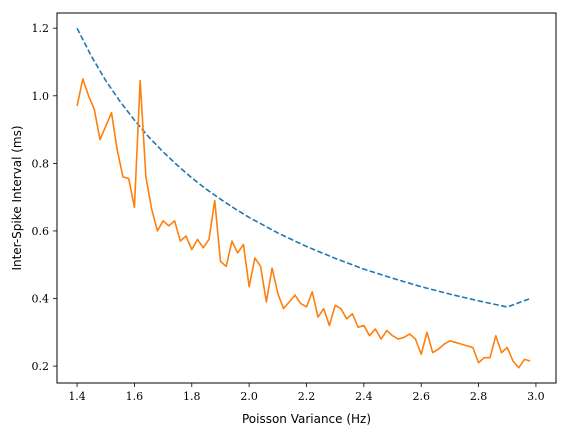  What do you see at coordinates (41, 28) in the screenshot?
I see `y-tick-label: 1.2` at bounding box center [41, 28].